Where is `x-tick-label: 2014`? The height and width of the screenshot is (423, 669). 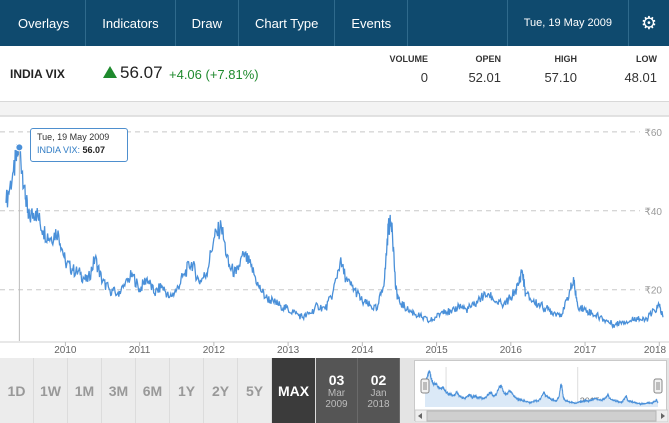
x-tick-label: 2014 is located at coordinates (362, 350).